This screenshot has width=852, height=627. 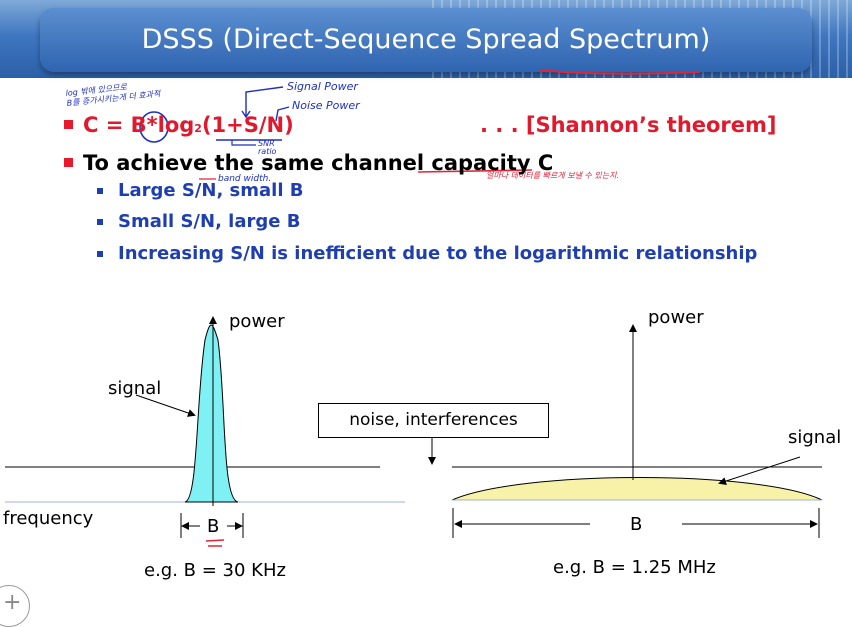 What do you see at coordinates (267, 147) in the screenshot?
I see `snr-note: SNR ratio` at bounding box center [267, 147].